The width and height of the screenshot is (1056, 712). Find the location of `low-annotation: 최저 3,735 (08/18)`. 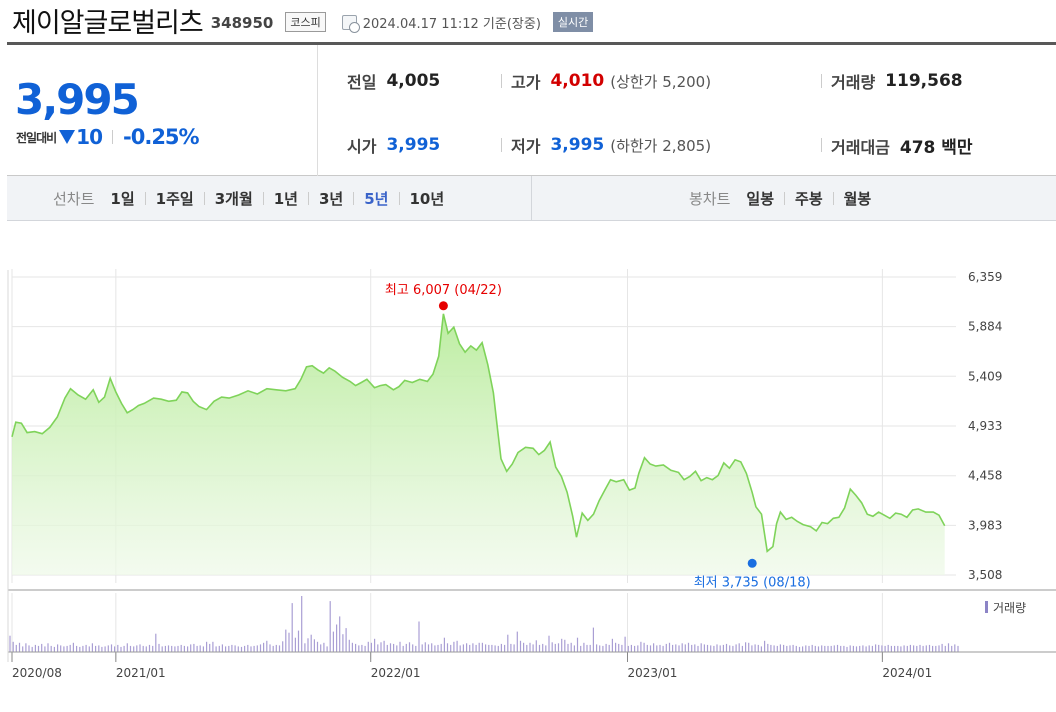

low-annotation: 최저 3,735 (08/18) is located at coordinates (752, 582).